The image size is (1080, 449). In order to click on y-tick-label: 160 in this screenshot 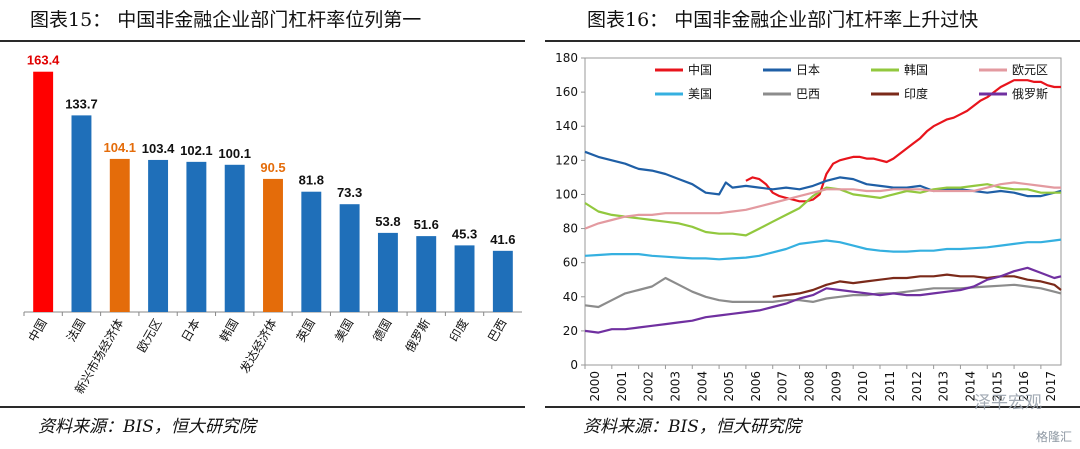, I will do `click(566, 92)`.